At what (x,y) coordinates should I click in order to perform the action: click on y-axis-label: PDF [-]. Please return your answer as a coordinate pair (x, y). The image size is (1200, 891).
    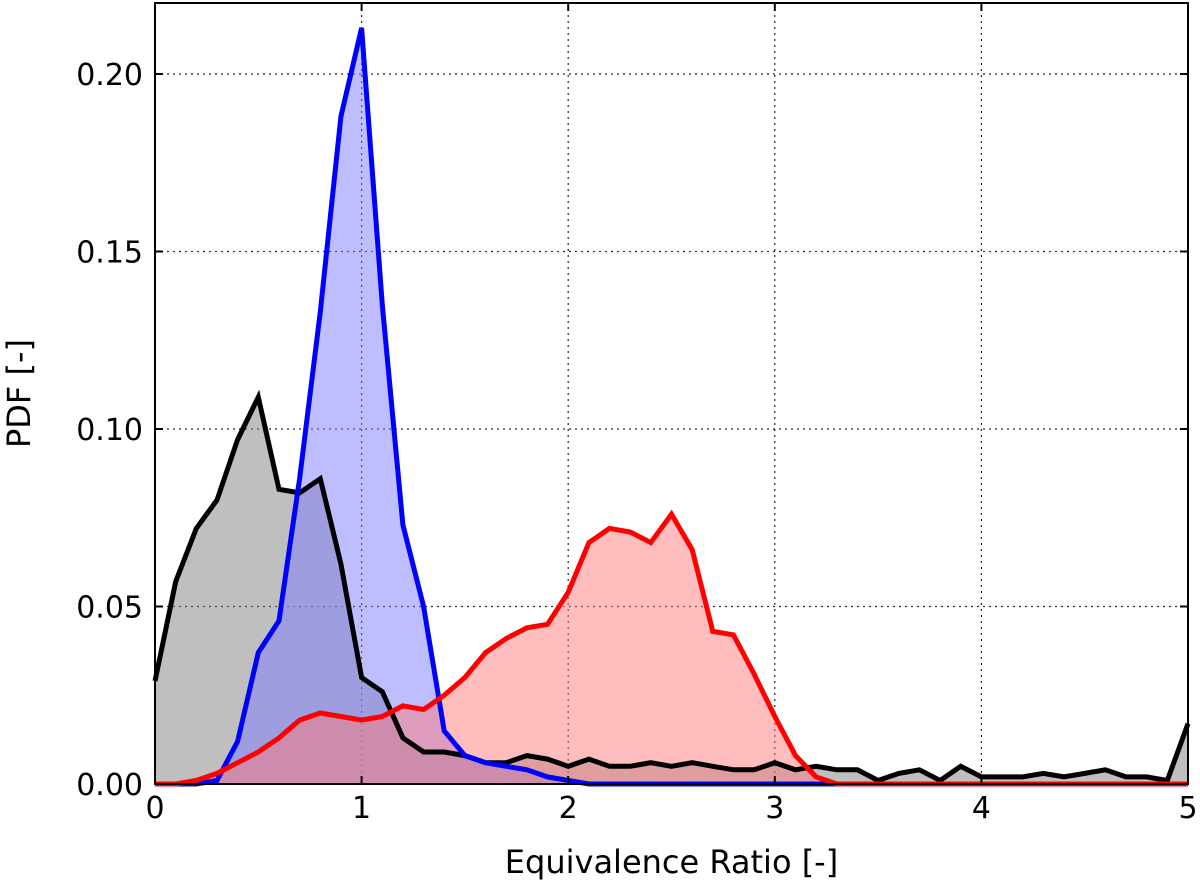
    Looking at the image, I should click on (19, 393).